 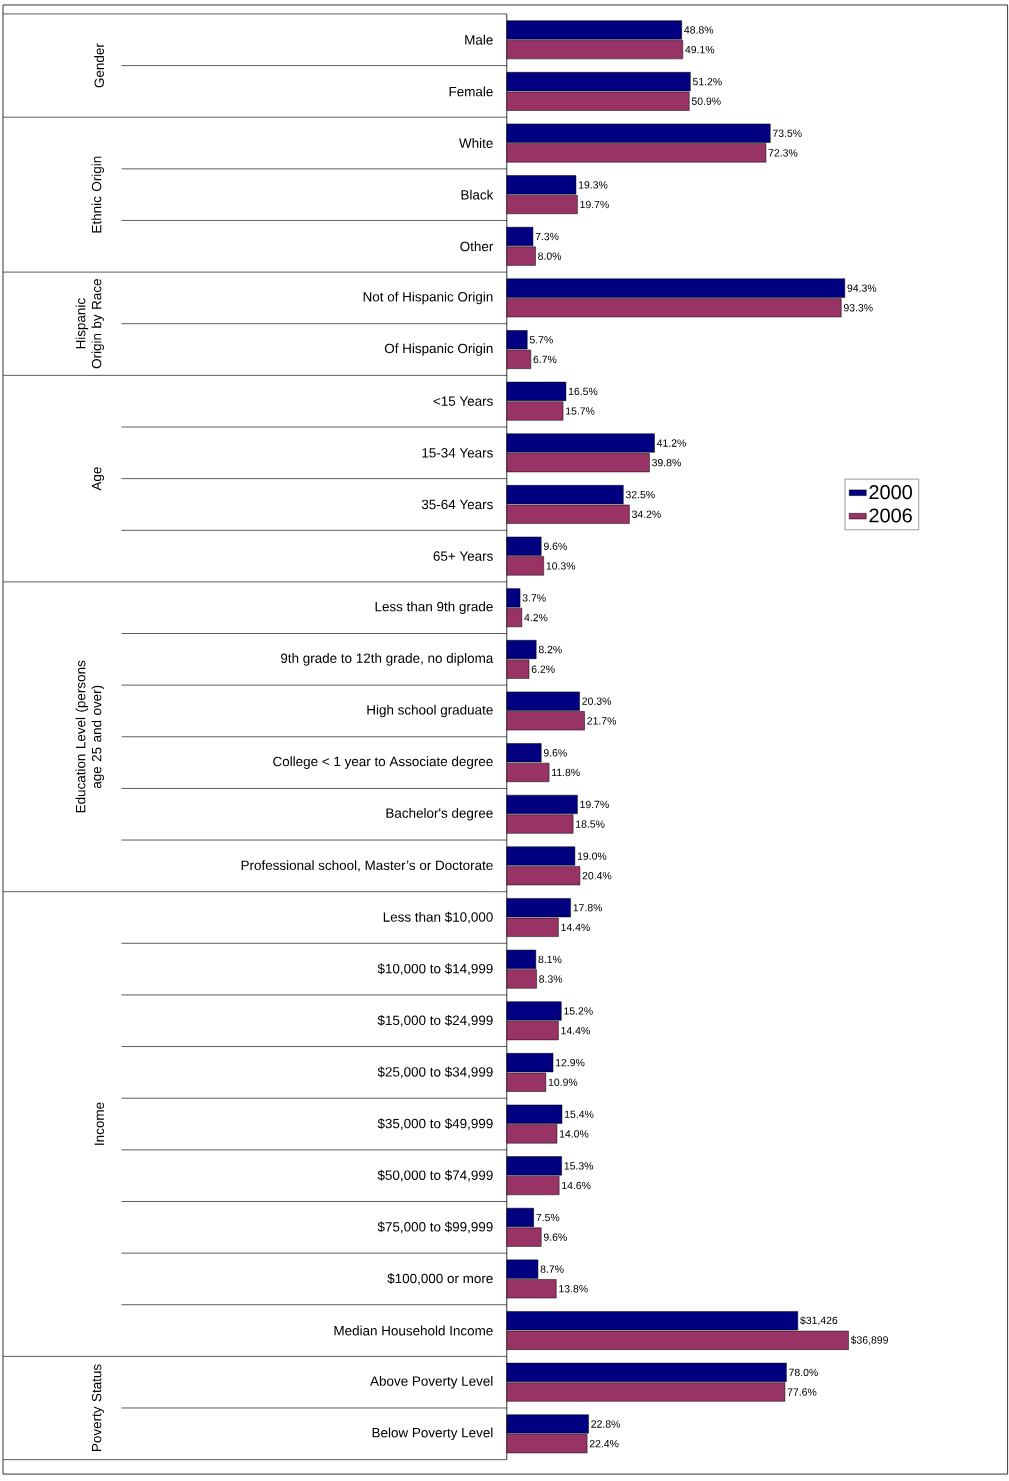 What do you see at coordinates (804, 1372) in the screenshot?
I see `data-label: 78.0%` at bounding box center [804, 1372].